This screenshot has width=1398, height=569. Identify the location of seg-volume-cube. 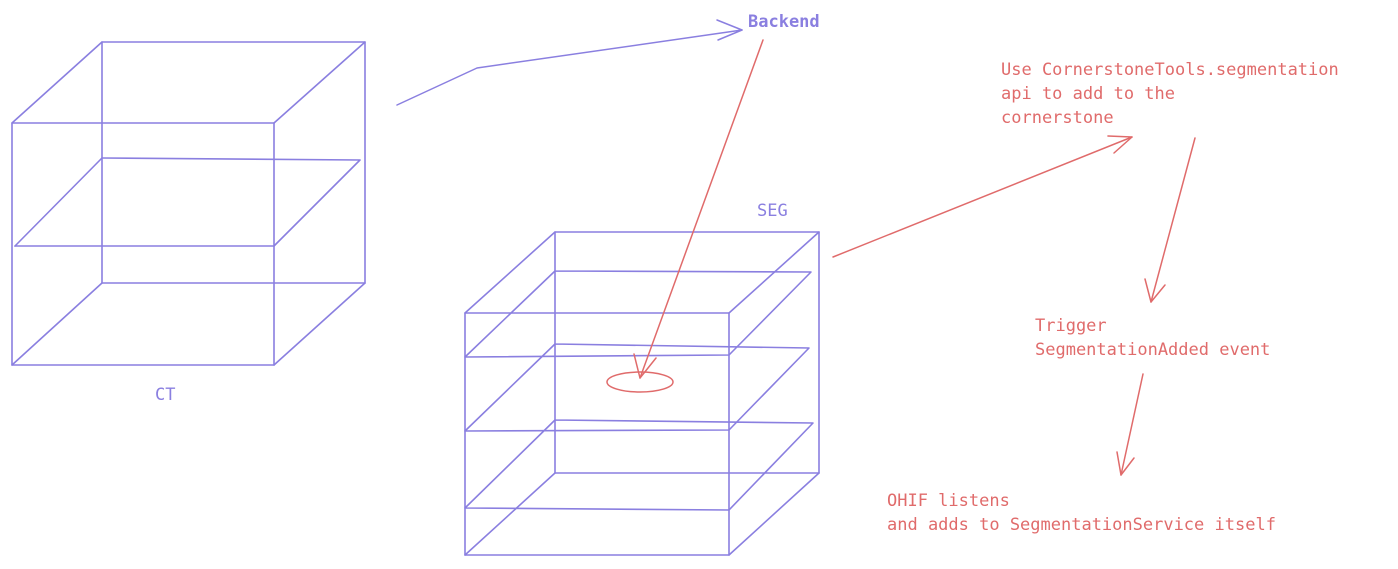
(642, 393).